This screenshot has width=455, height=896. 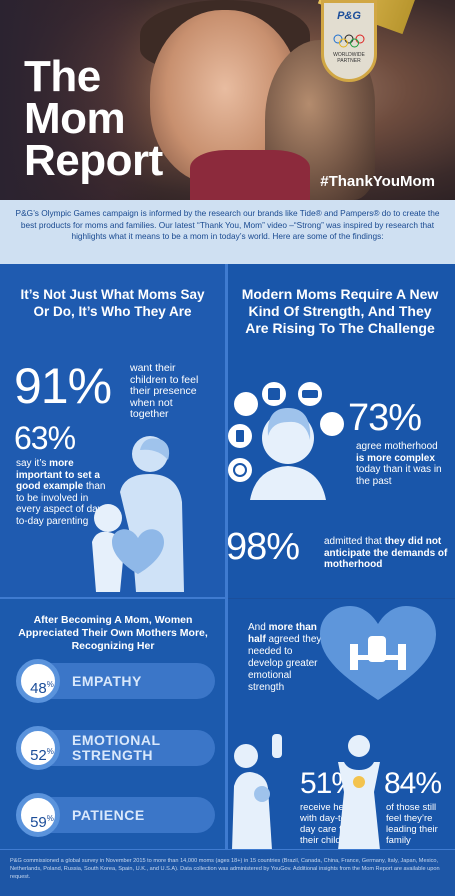 I want to click on hero-photo-scarf, so click(x=250, y=175).